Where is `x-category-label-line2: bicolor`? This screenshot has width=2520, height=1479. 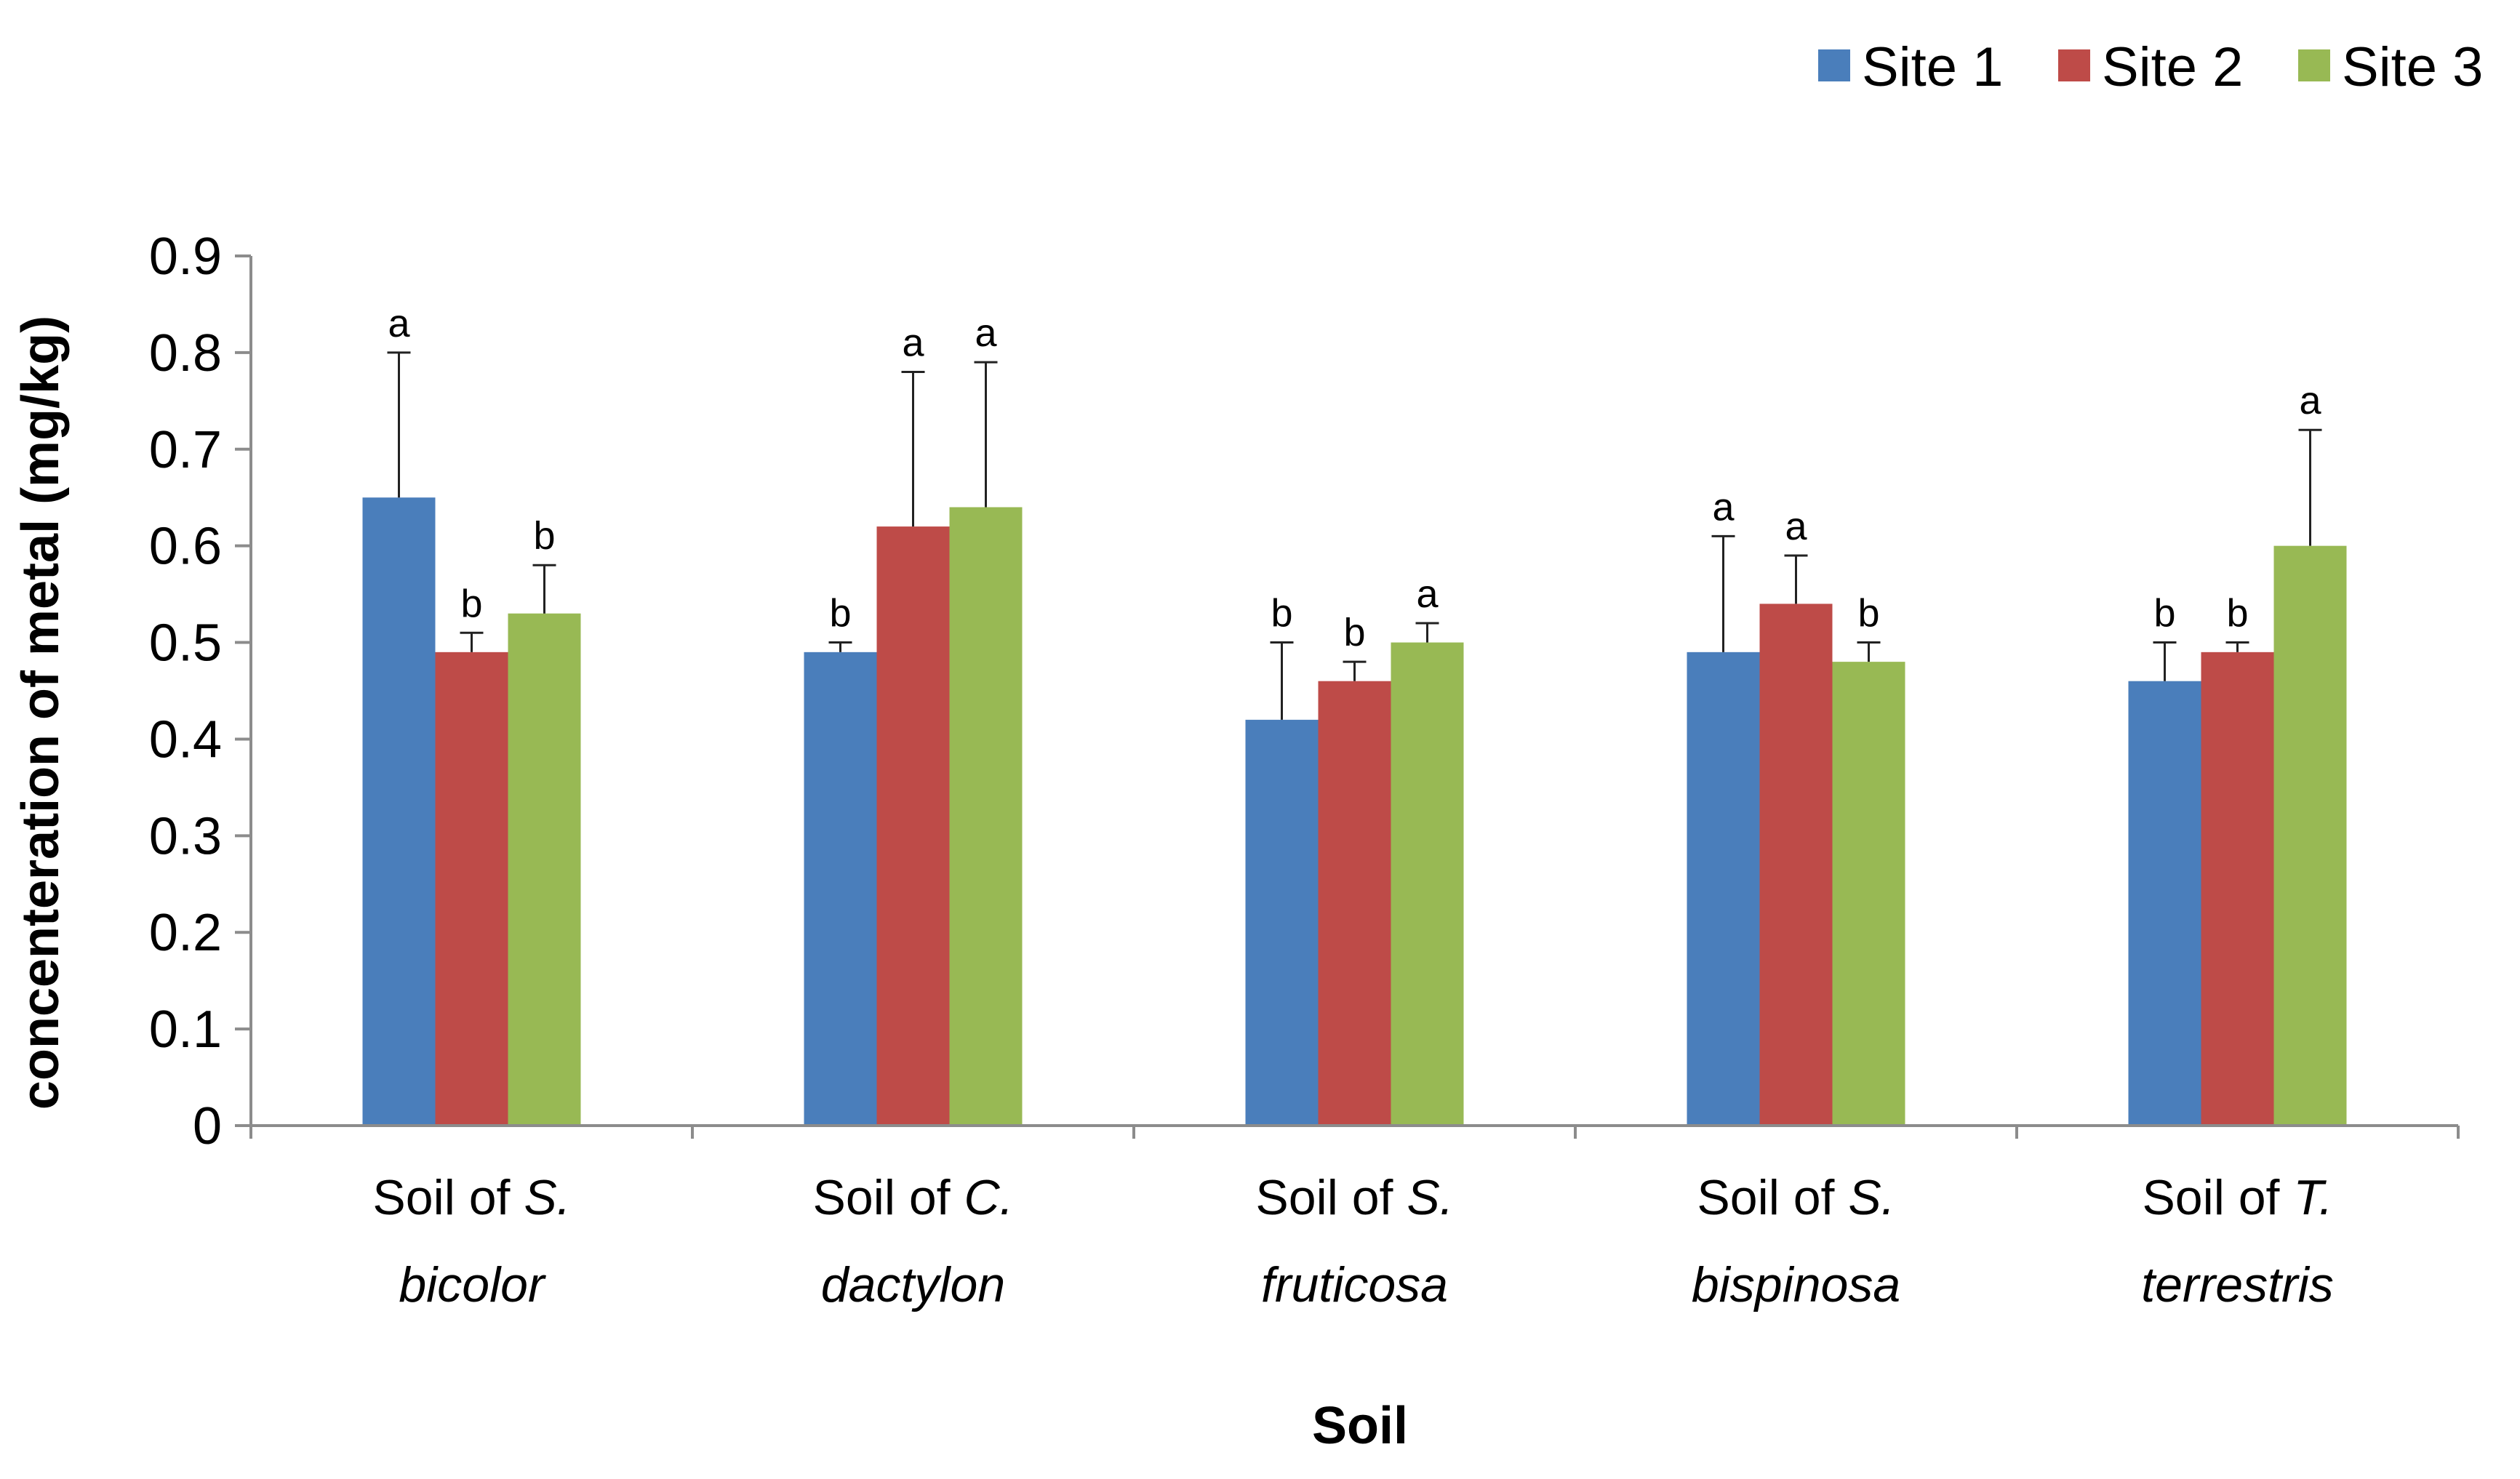 x-category-label-line2: bicolor is located at coordinates (472, 1284).